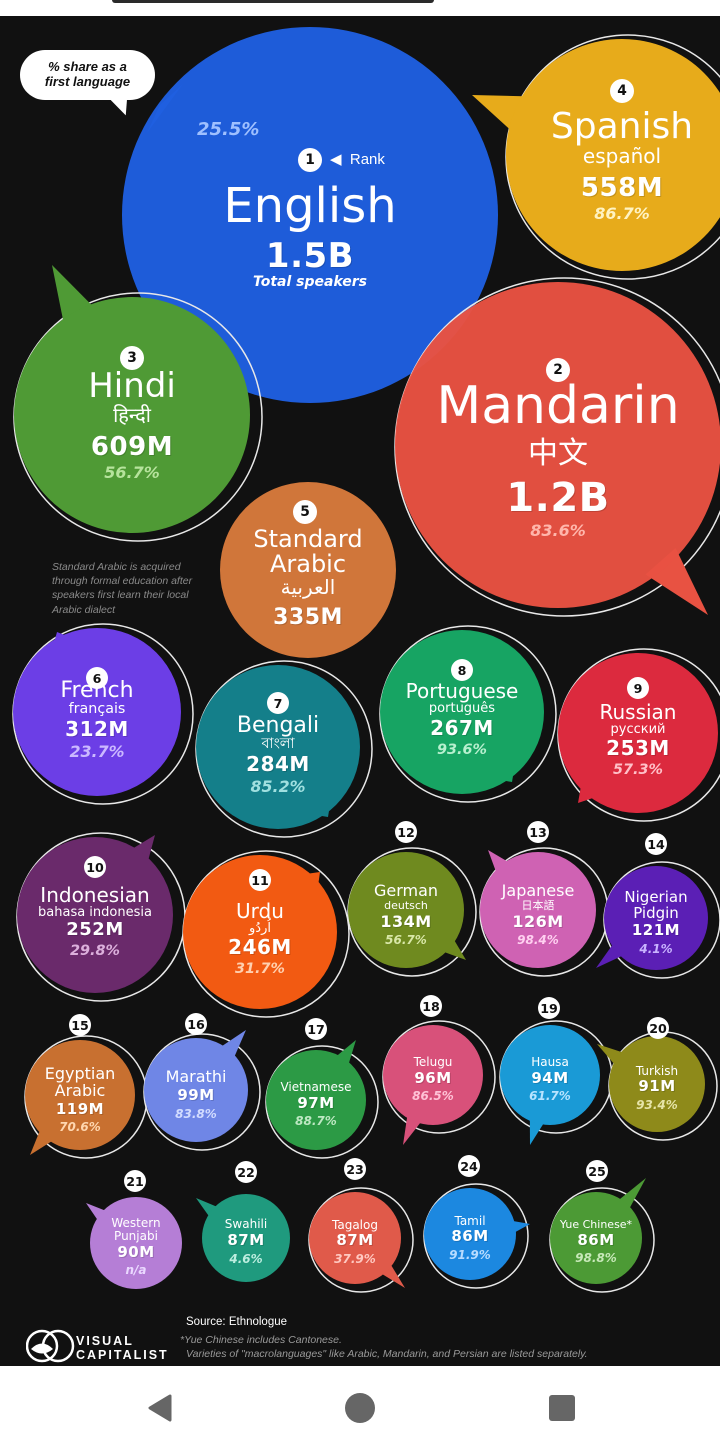  What do you see at coordinates (657, 1105) in the screenshot?
I see `language-pct: 93.4%` at bounding box center [657, 1105].